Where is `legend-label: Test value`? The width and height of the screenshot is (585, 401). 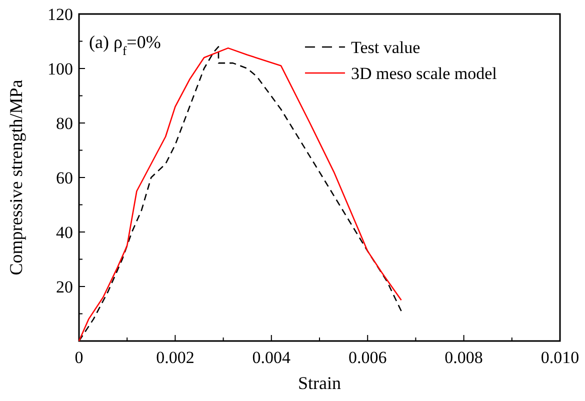
legend-label: Test value is located at coordinates (385, 47).